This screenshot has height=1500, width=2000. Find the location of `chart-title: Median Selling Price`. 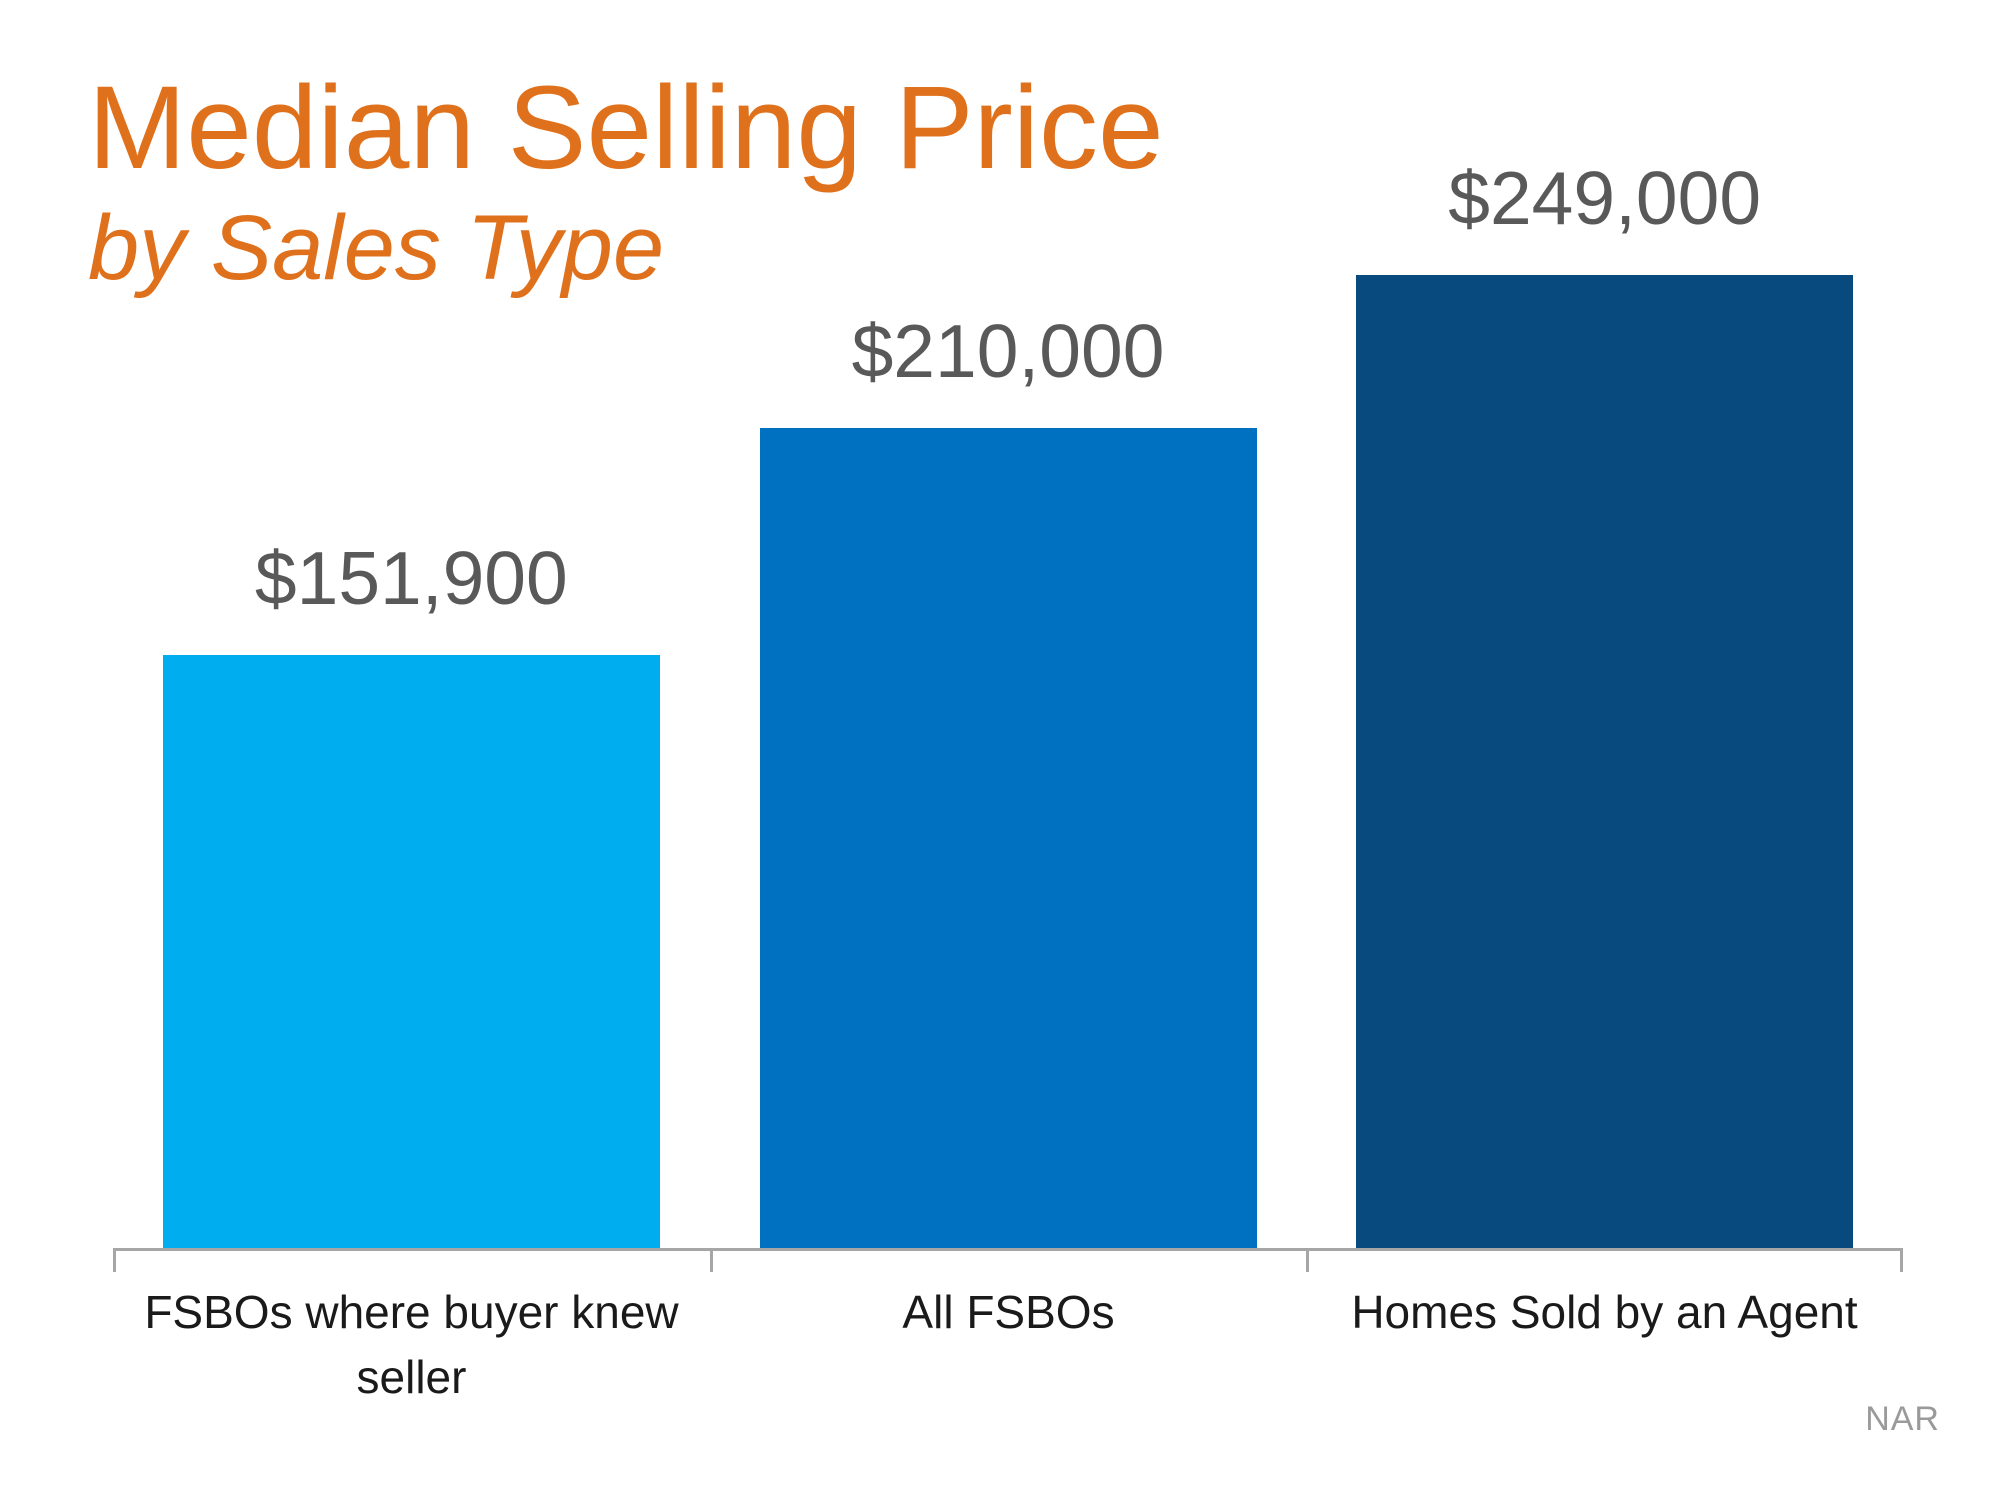

chart-title: Median Selling Price is located at coordinates (626, 128).